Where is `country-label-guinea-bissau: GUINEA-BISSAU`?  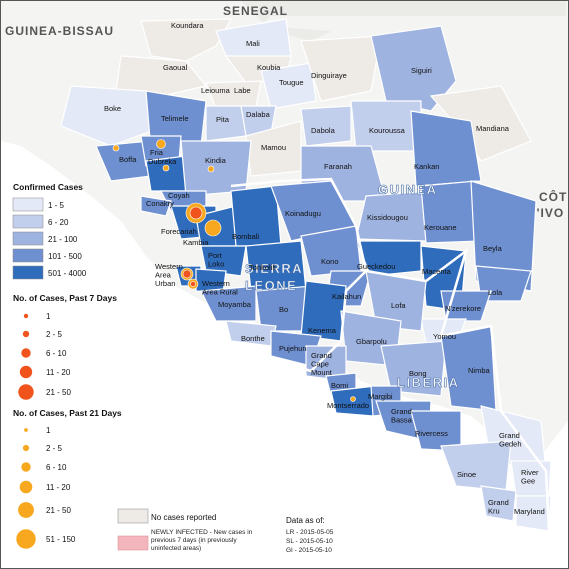
country-label-guinea-bissau: GUINEA-BISSAU is located at coordinates (59, 31).